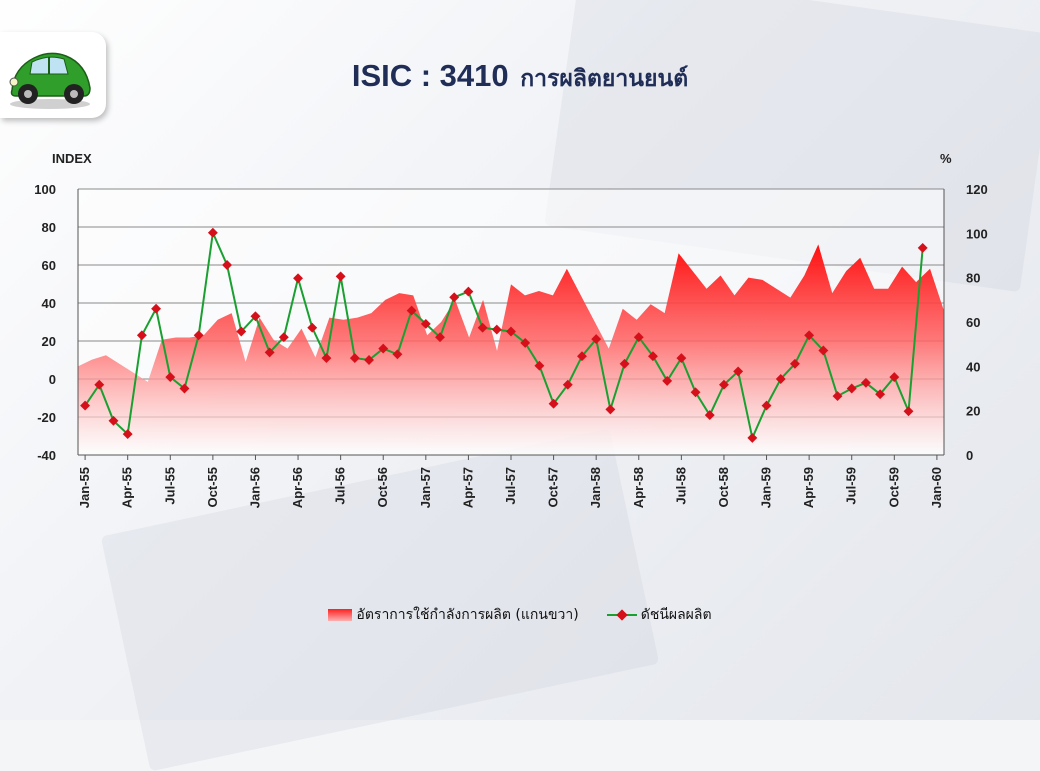  What do you see at coordinates (169, 486) in the screenshot?
I see `x-tick-label: Jul-55` at bounding box center [169, 486].